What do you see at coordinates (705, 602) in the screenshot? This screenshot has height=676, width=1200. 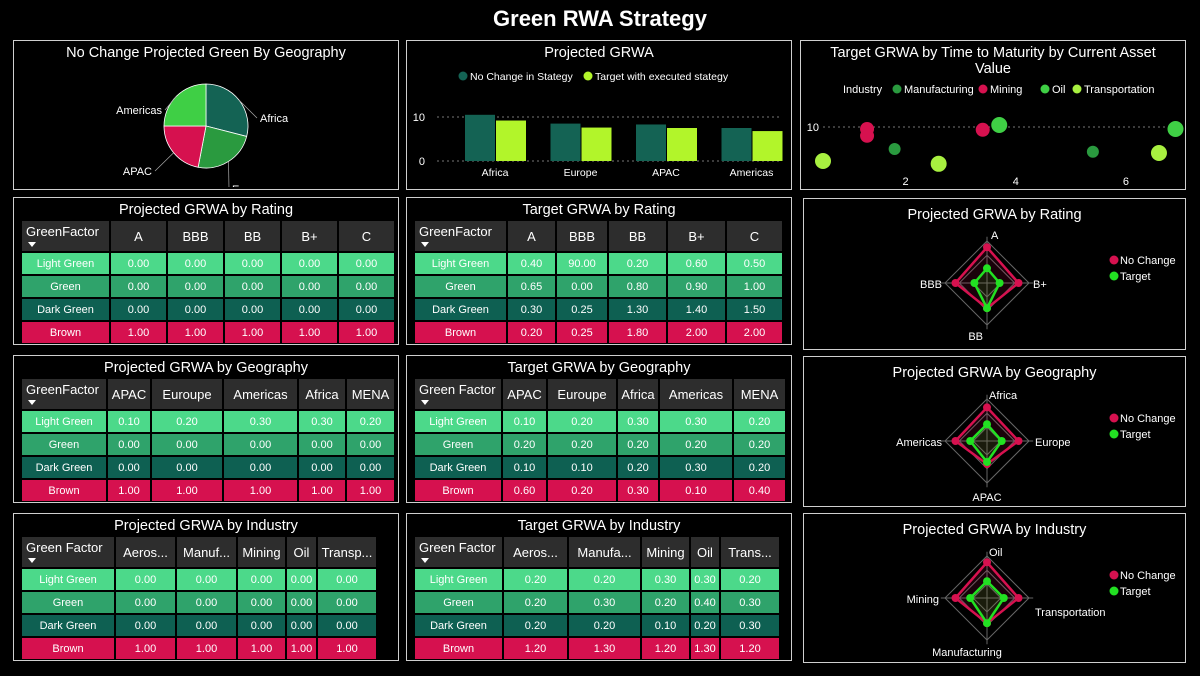 I see `table-cell: 0.40` at bounding box center [705, 602].